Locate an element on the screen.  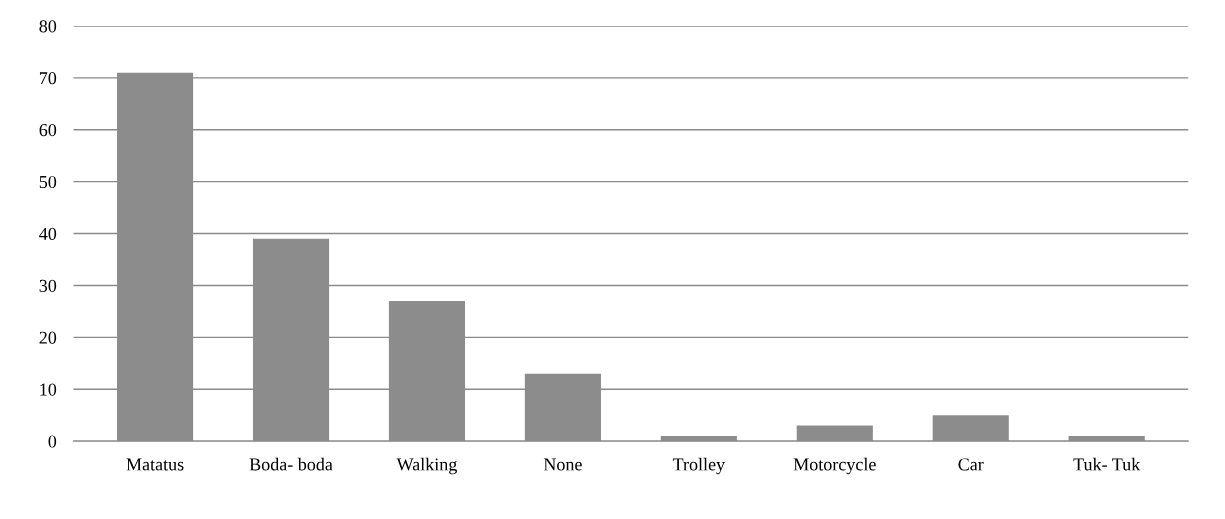
y-tick-label: 70 is located at coordinates (48, 78).